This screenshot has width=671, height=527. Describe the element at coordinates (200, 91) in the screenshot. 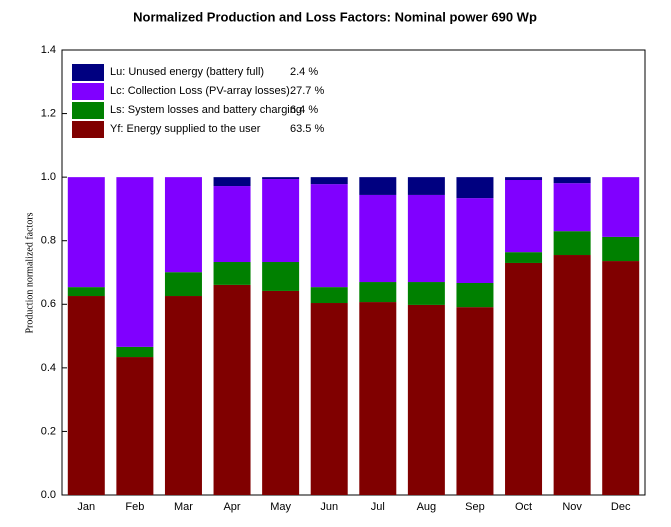

I see `legend-label: Lc: Collection Loss (PV-array losses)` at that location.